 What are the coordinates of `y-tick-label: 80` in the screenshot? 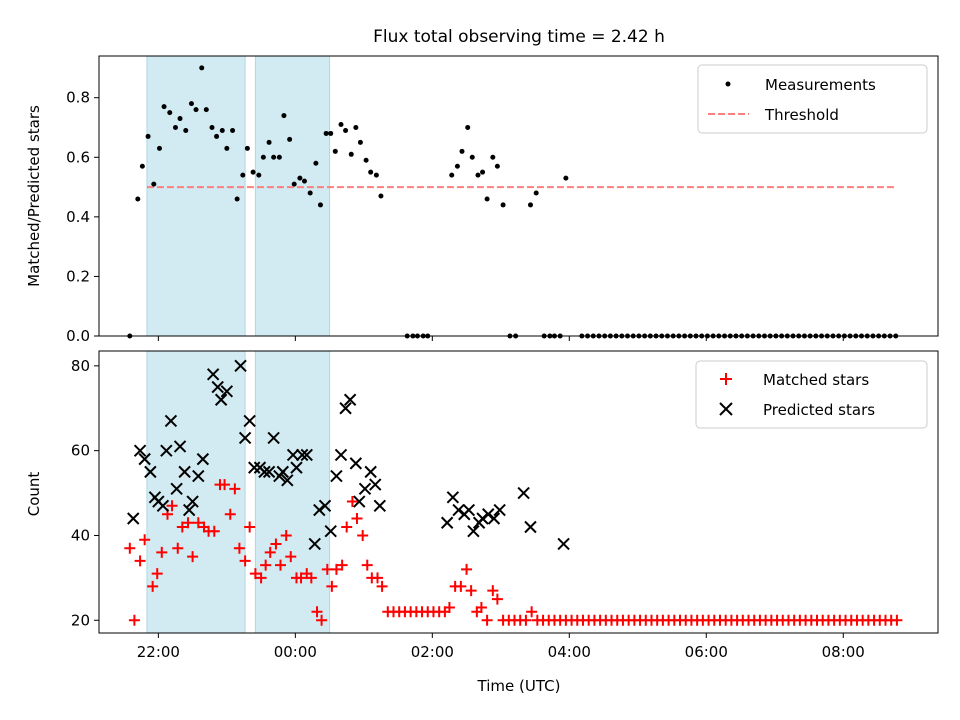 It's located at (80, 366).